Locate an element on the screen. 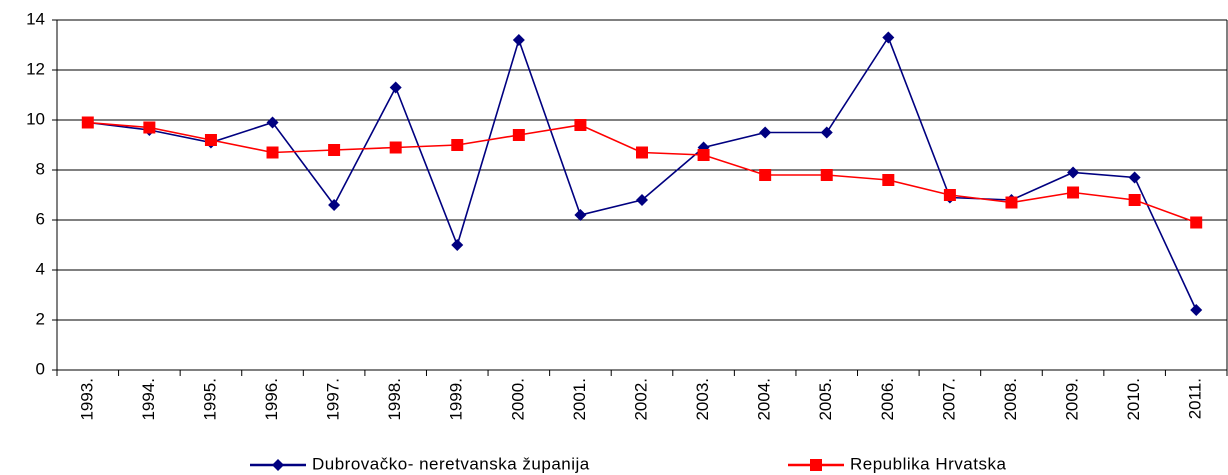 The image size is (1228, 475). y-tick-label: 2 is located at coordinates (40, 318).